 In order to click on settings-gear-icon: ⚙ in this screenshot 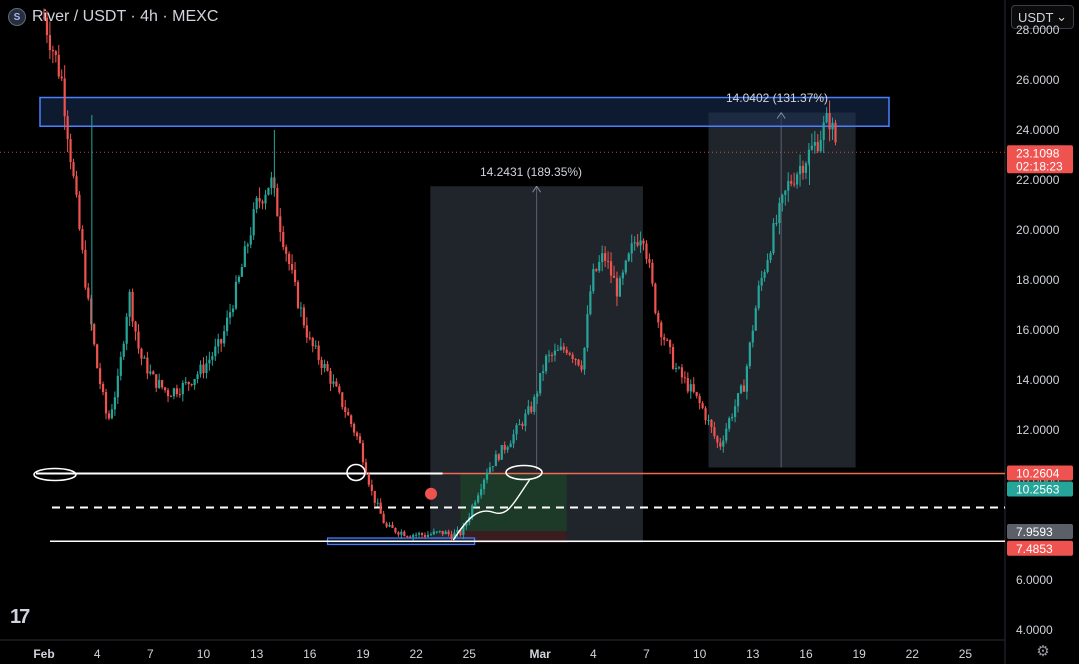, I will do `click(1043, 651)`.